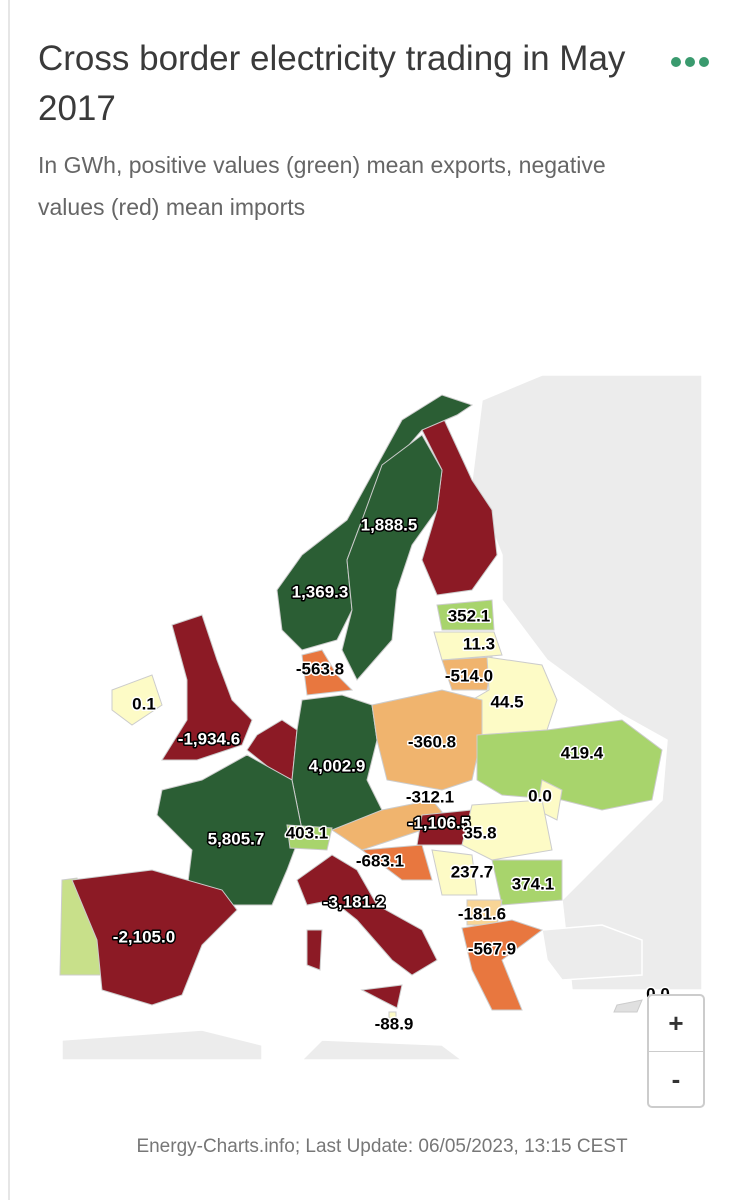 This screenshot has width=752, height=1200. What do you see at coordinates (380, 860) in the screenshot?
I see `region-value-label: -683.1` at bounding box center [380, 860].